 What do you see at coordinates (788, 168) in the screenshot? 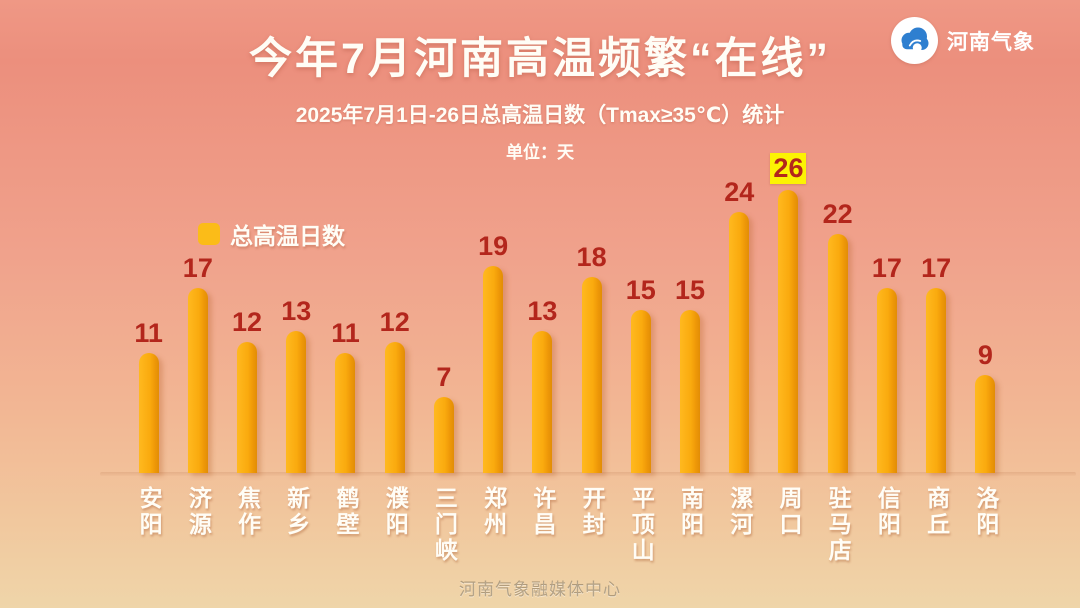
I see `bar-value-label: 26` at bounding box center [788, 168].